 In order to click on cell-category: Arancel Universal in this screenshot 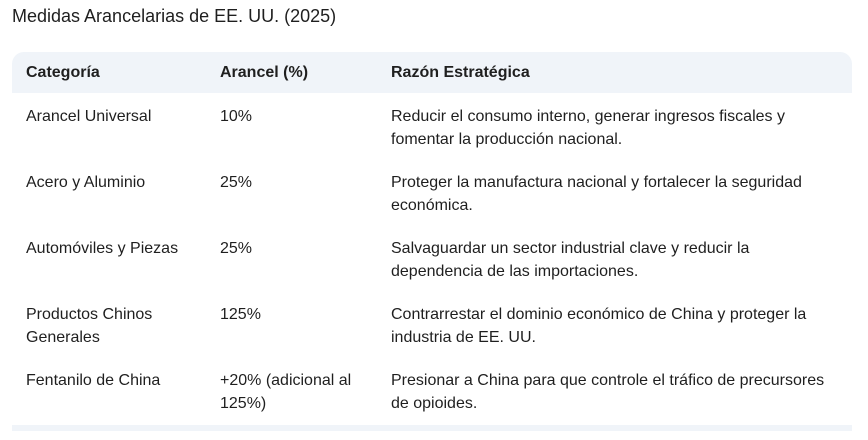, I will do `click(89, 116)`.